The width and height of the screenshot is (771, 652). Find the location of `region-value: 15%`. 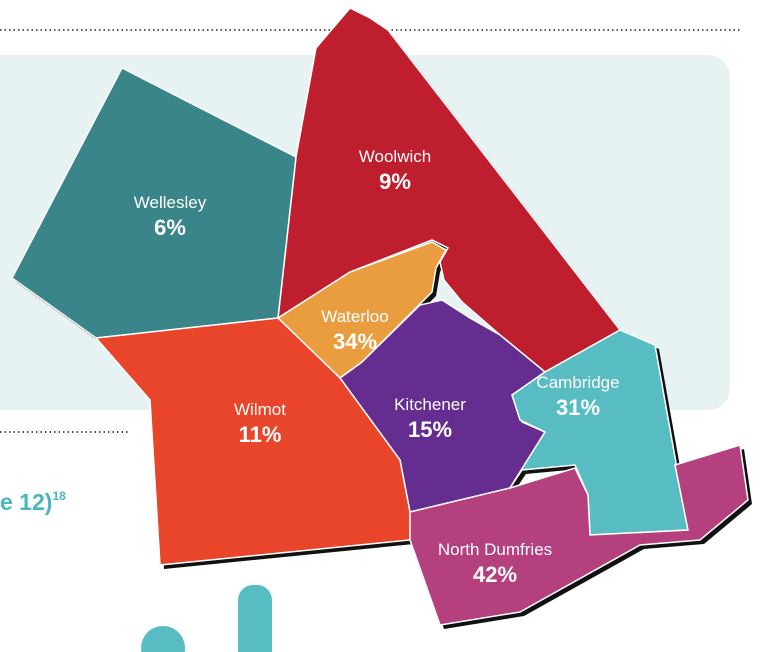

region-value: 15% is located at coordinates (430, 429).